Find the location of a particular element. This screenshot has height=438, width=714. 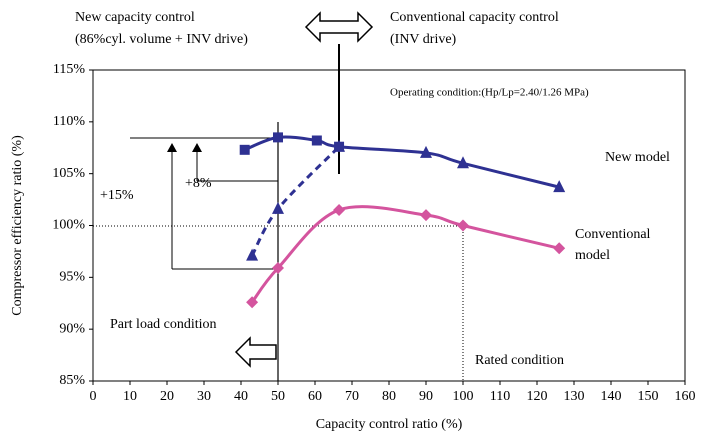

x-tick-label: 90 is located at coordinates (426, 396).